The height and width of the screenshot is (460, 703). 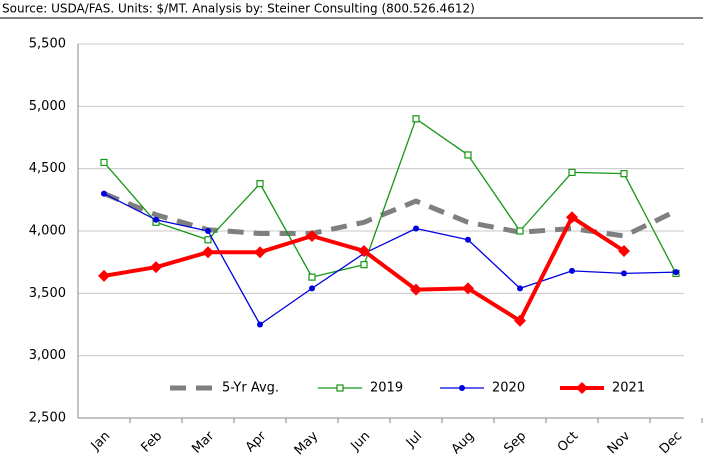 What do you see at coordinates (151, 442) in the screenshot?
I see `x-tick-label: Feb` at bounding box center [151, 442].